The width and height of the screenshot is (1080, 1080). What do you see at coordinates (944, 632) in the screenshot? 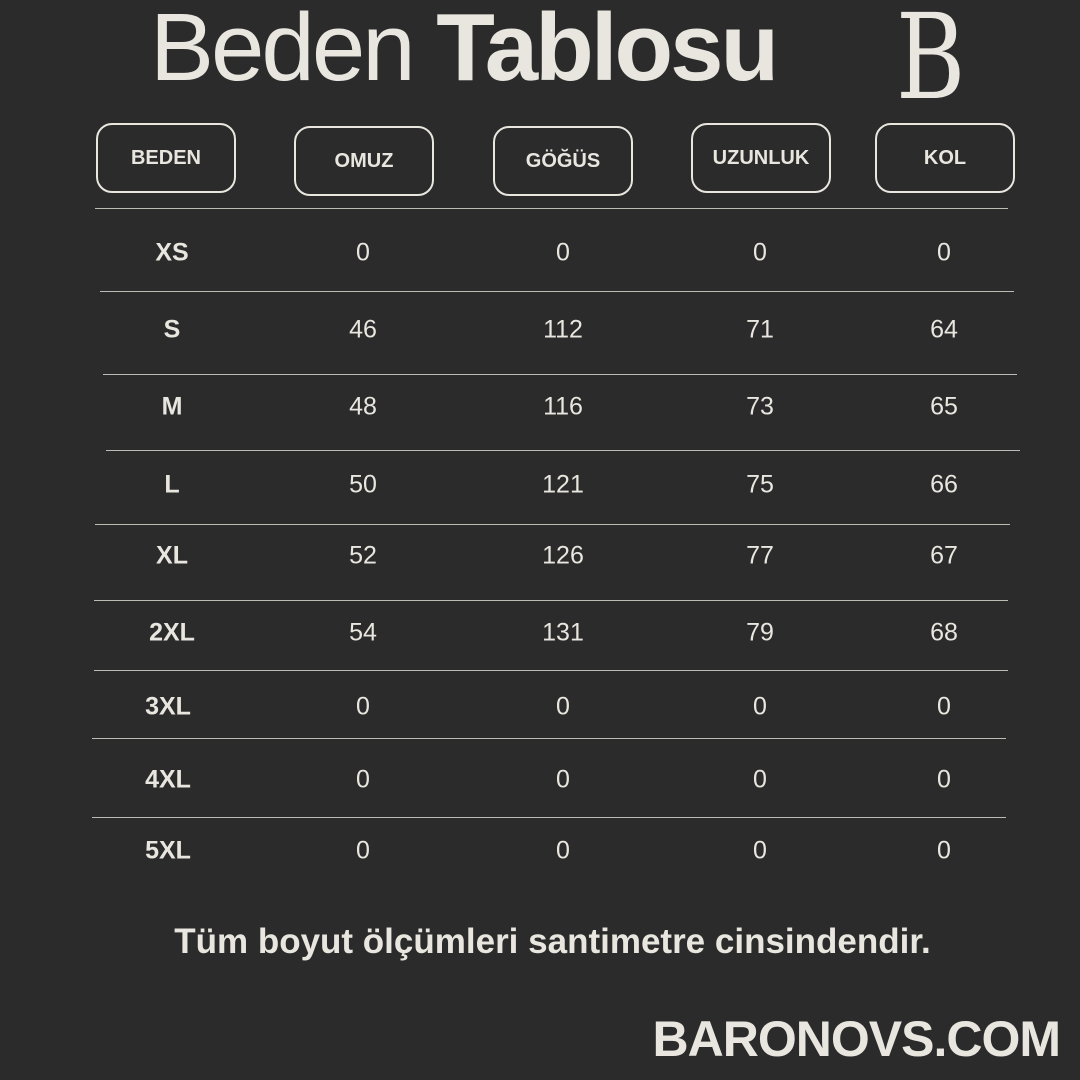
I see `table-cell: 68` at bounding box center [944, 632].